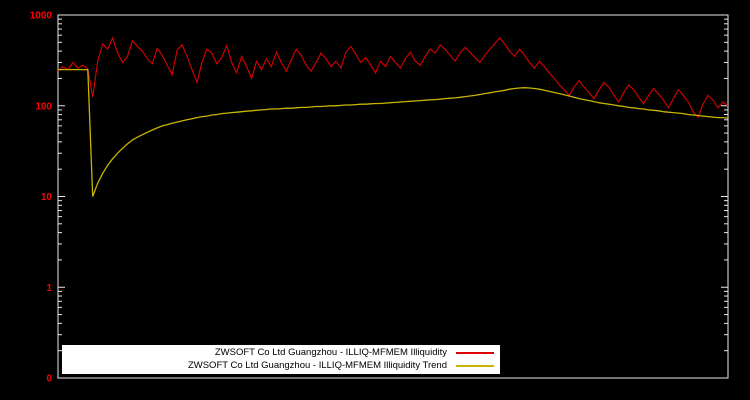 The image size is (750, 400). I want to click on red-line-swatch, so click(475, 353).